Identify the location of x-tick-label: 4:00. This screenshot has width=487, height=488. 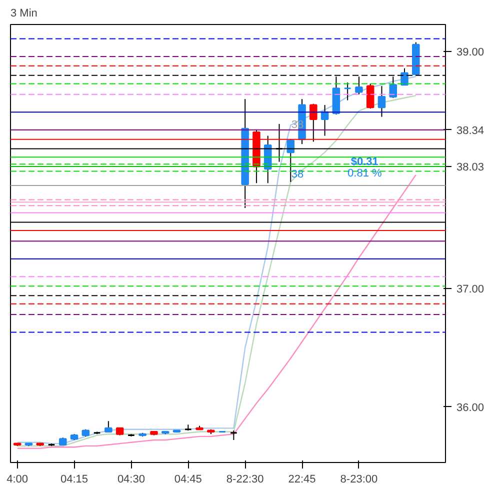
(17, 480).